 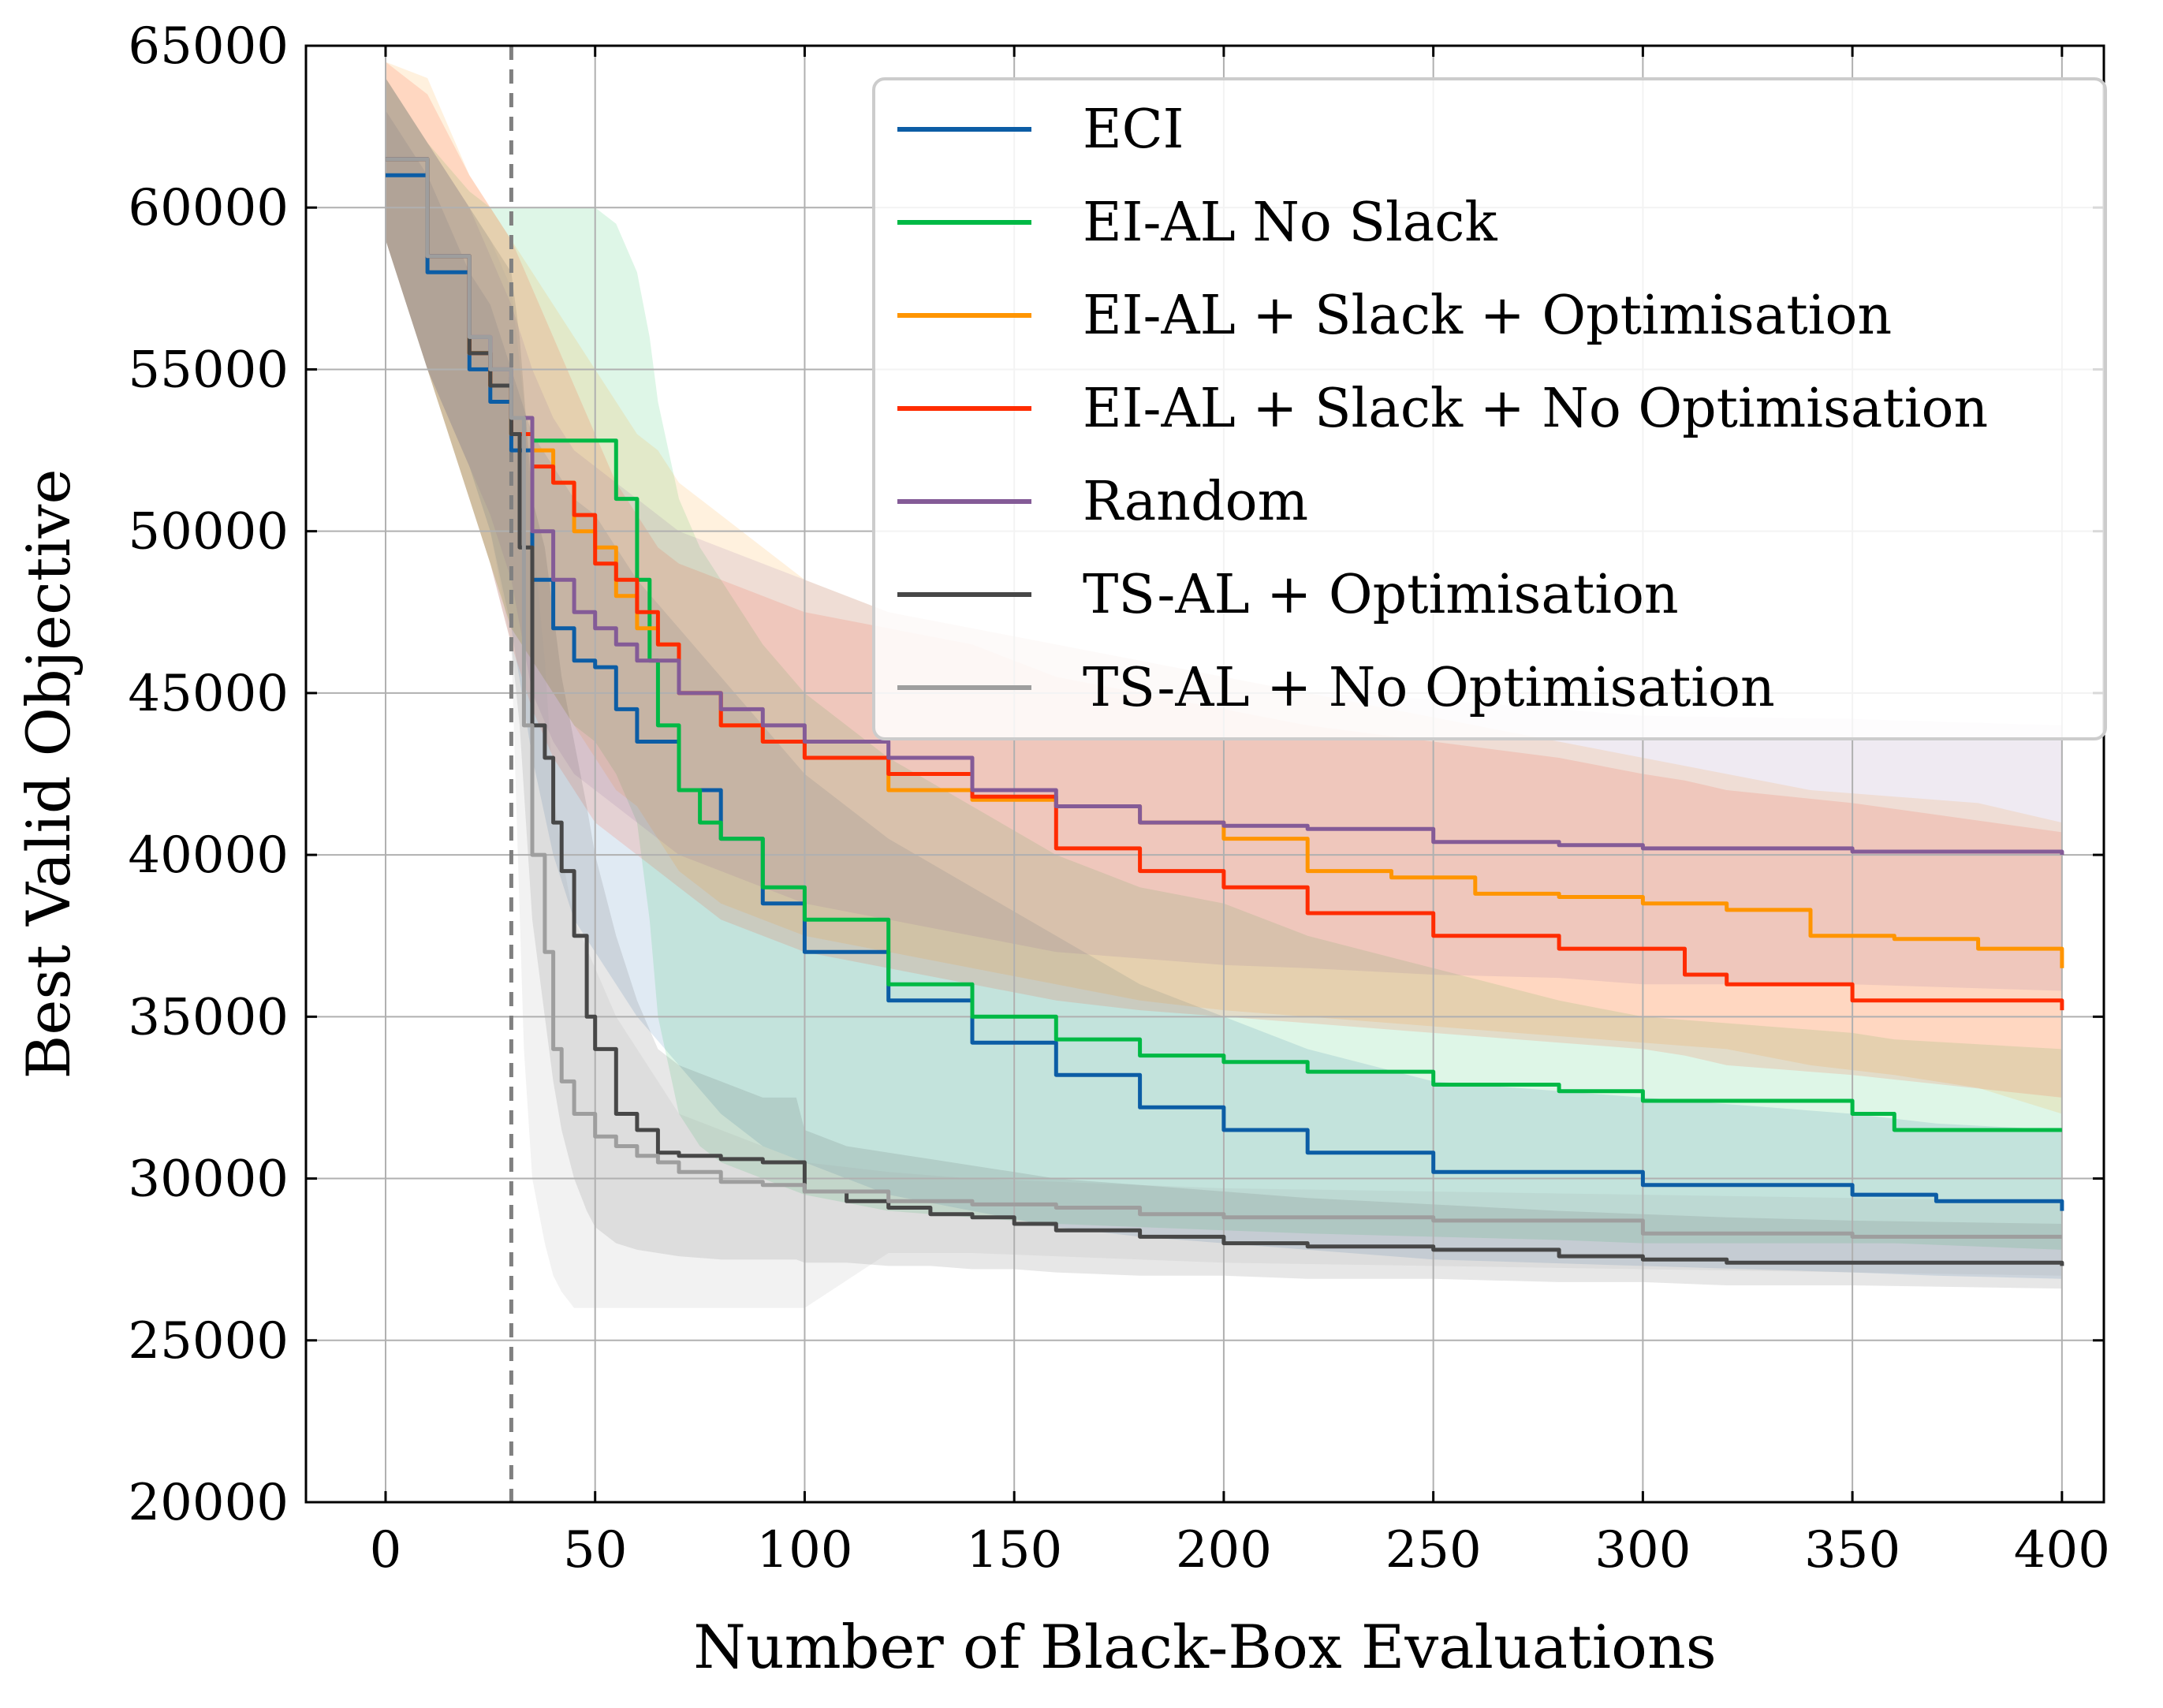 I want to click on y-tick-label: 45000, so click(x=208, y=694).